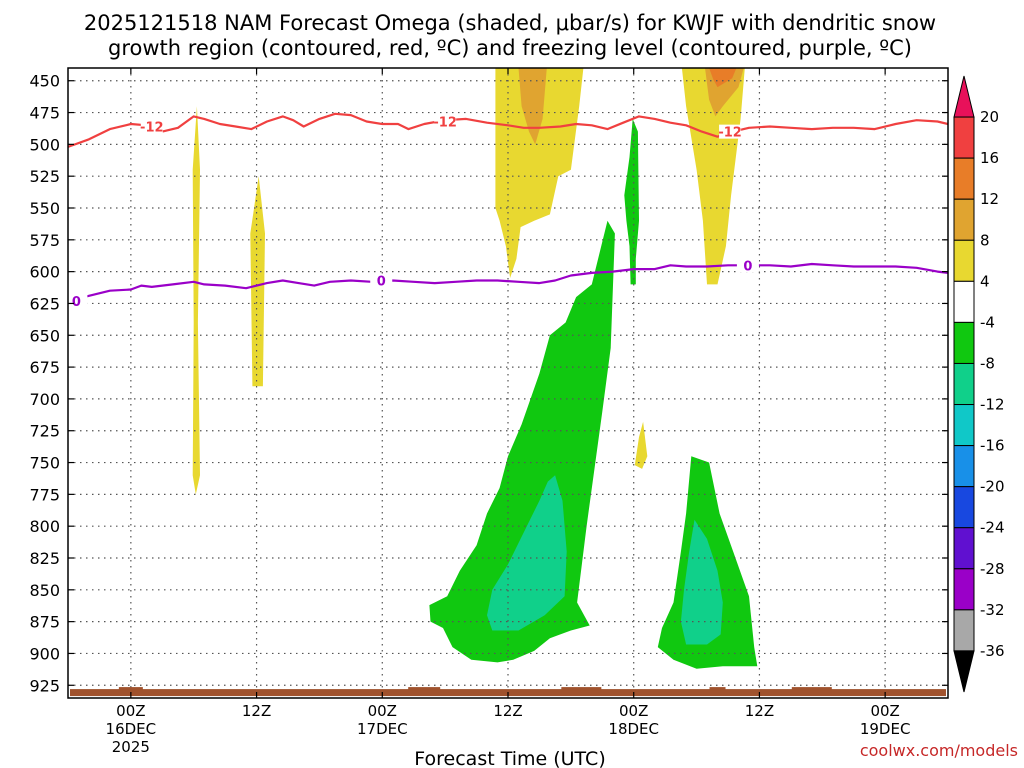 This screenshot has width=1024, height=768. What do you see at coordinates (964, 96) in the screenshot?
I see `colorbar-top-arrow` at bounding box center [964, 96].